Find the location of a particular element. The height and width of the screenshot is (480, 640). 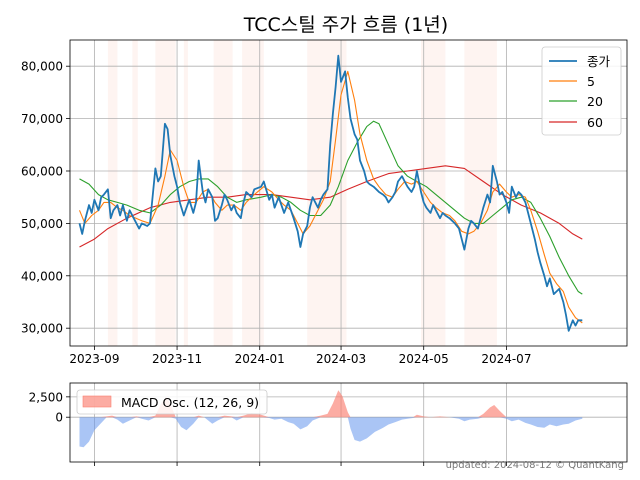

legend-label-ma60: 60 is located at coordinates (595, 122).